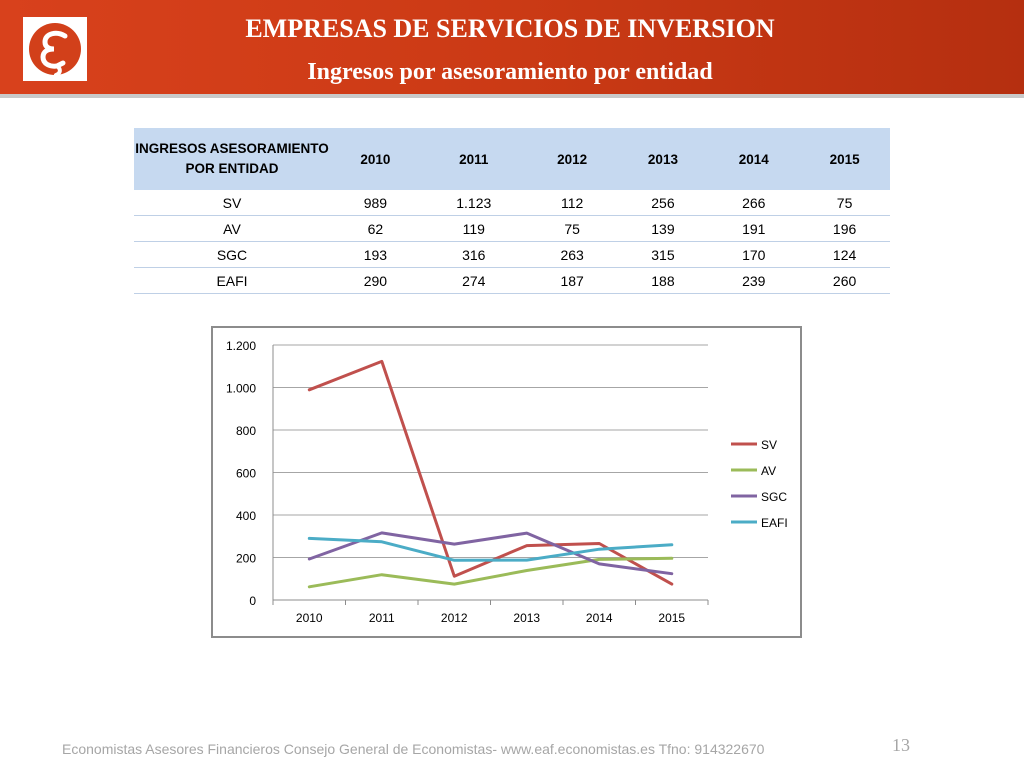 This screenshot has height=768, width=1024. Describe the element at coordinates (901, 745) in the screenshot. I see `page-number: 13` at that location.